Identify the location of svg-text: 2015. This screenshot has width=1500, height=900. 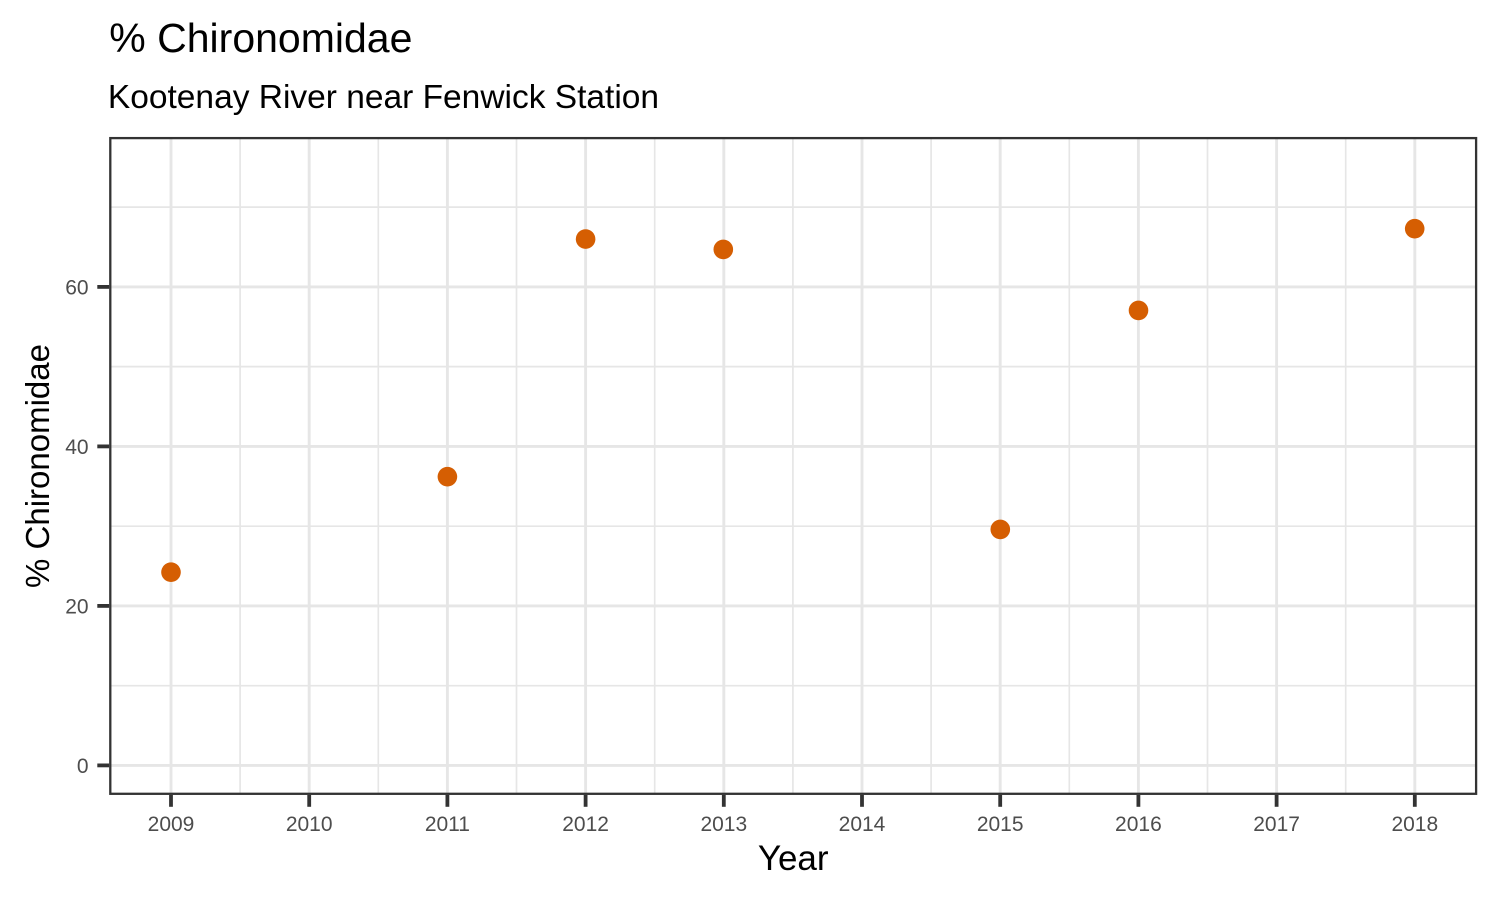
(1000, 824).